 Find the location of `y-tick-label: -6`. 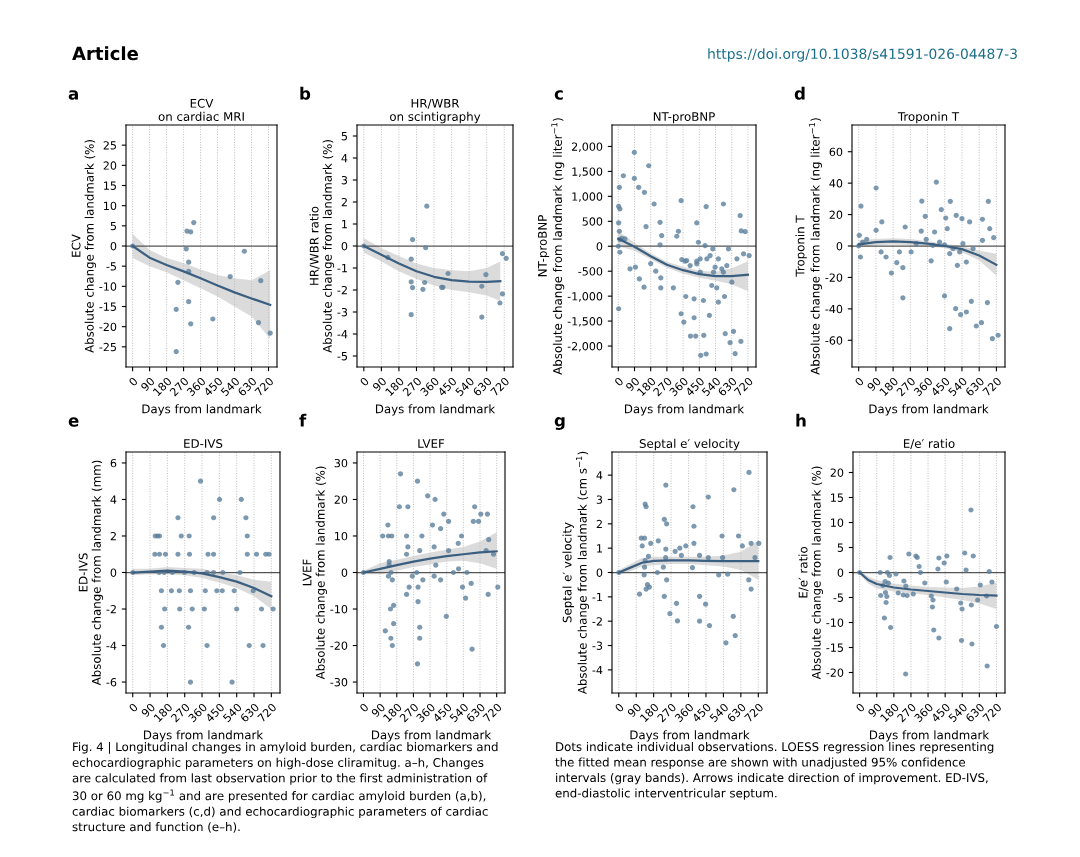

y-tick-label: -6 is located at coordinates (111, 682).